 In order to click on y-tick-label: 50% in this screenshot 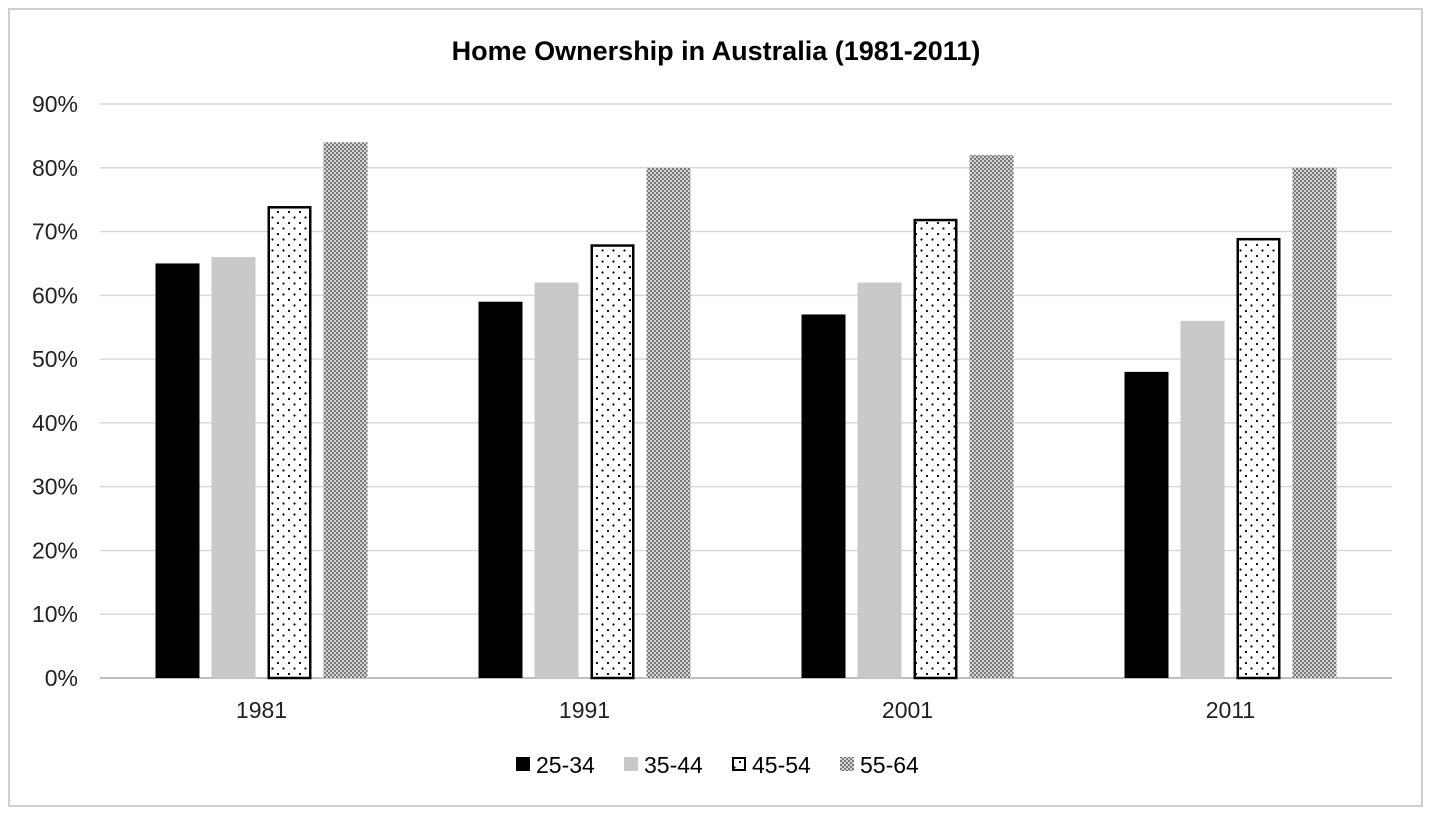, I will do `click(55, 359)`.